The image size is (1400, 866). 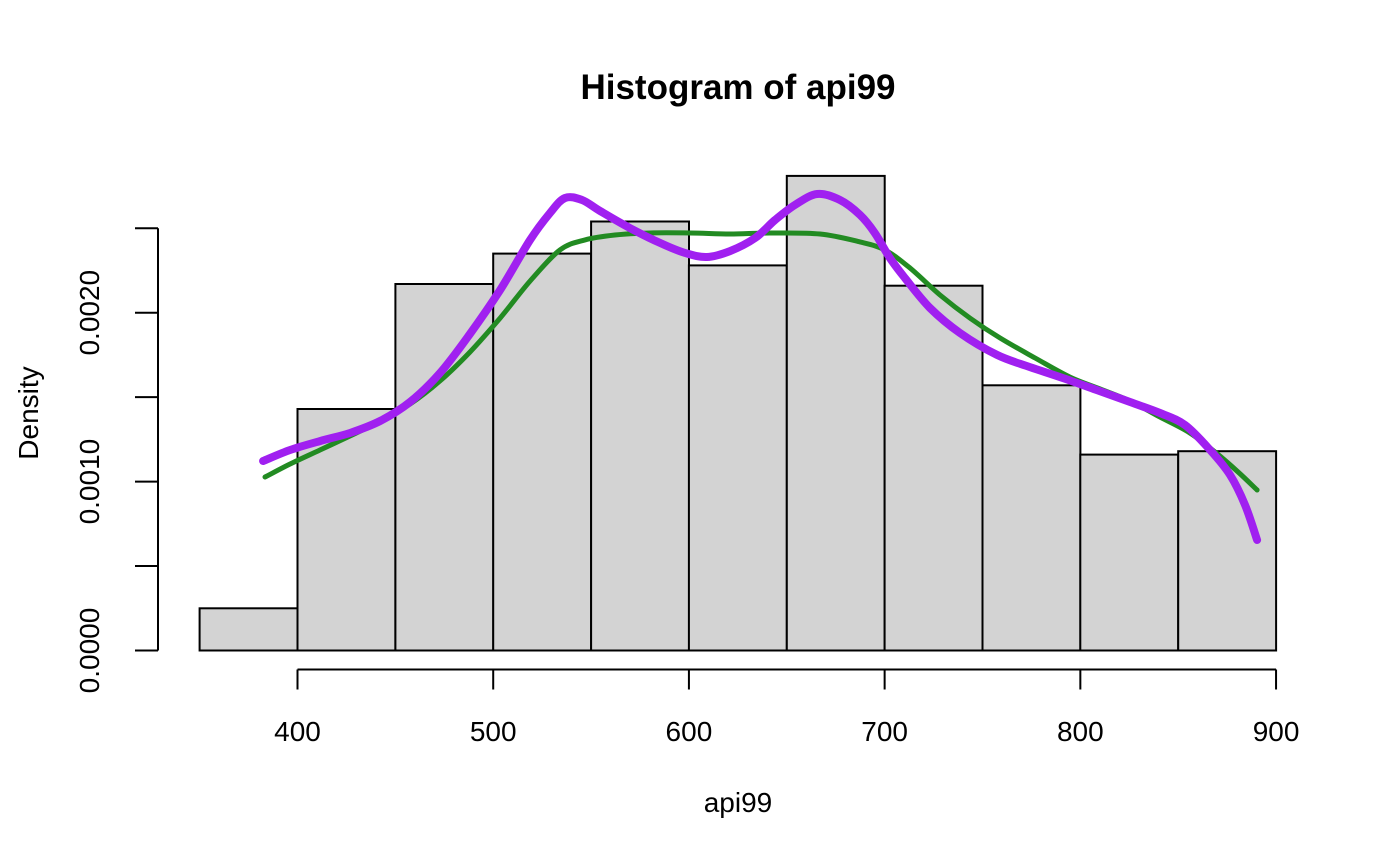 What do you see at coordinates (116, 460) in the screenshot?
I see `y-axis: 0.0000 0.0010 0.0020` at bounding box center [116, 460].